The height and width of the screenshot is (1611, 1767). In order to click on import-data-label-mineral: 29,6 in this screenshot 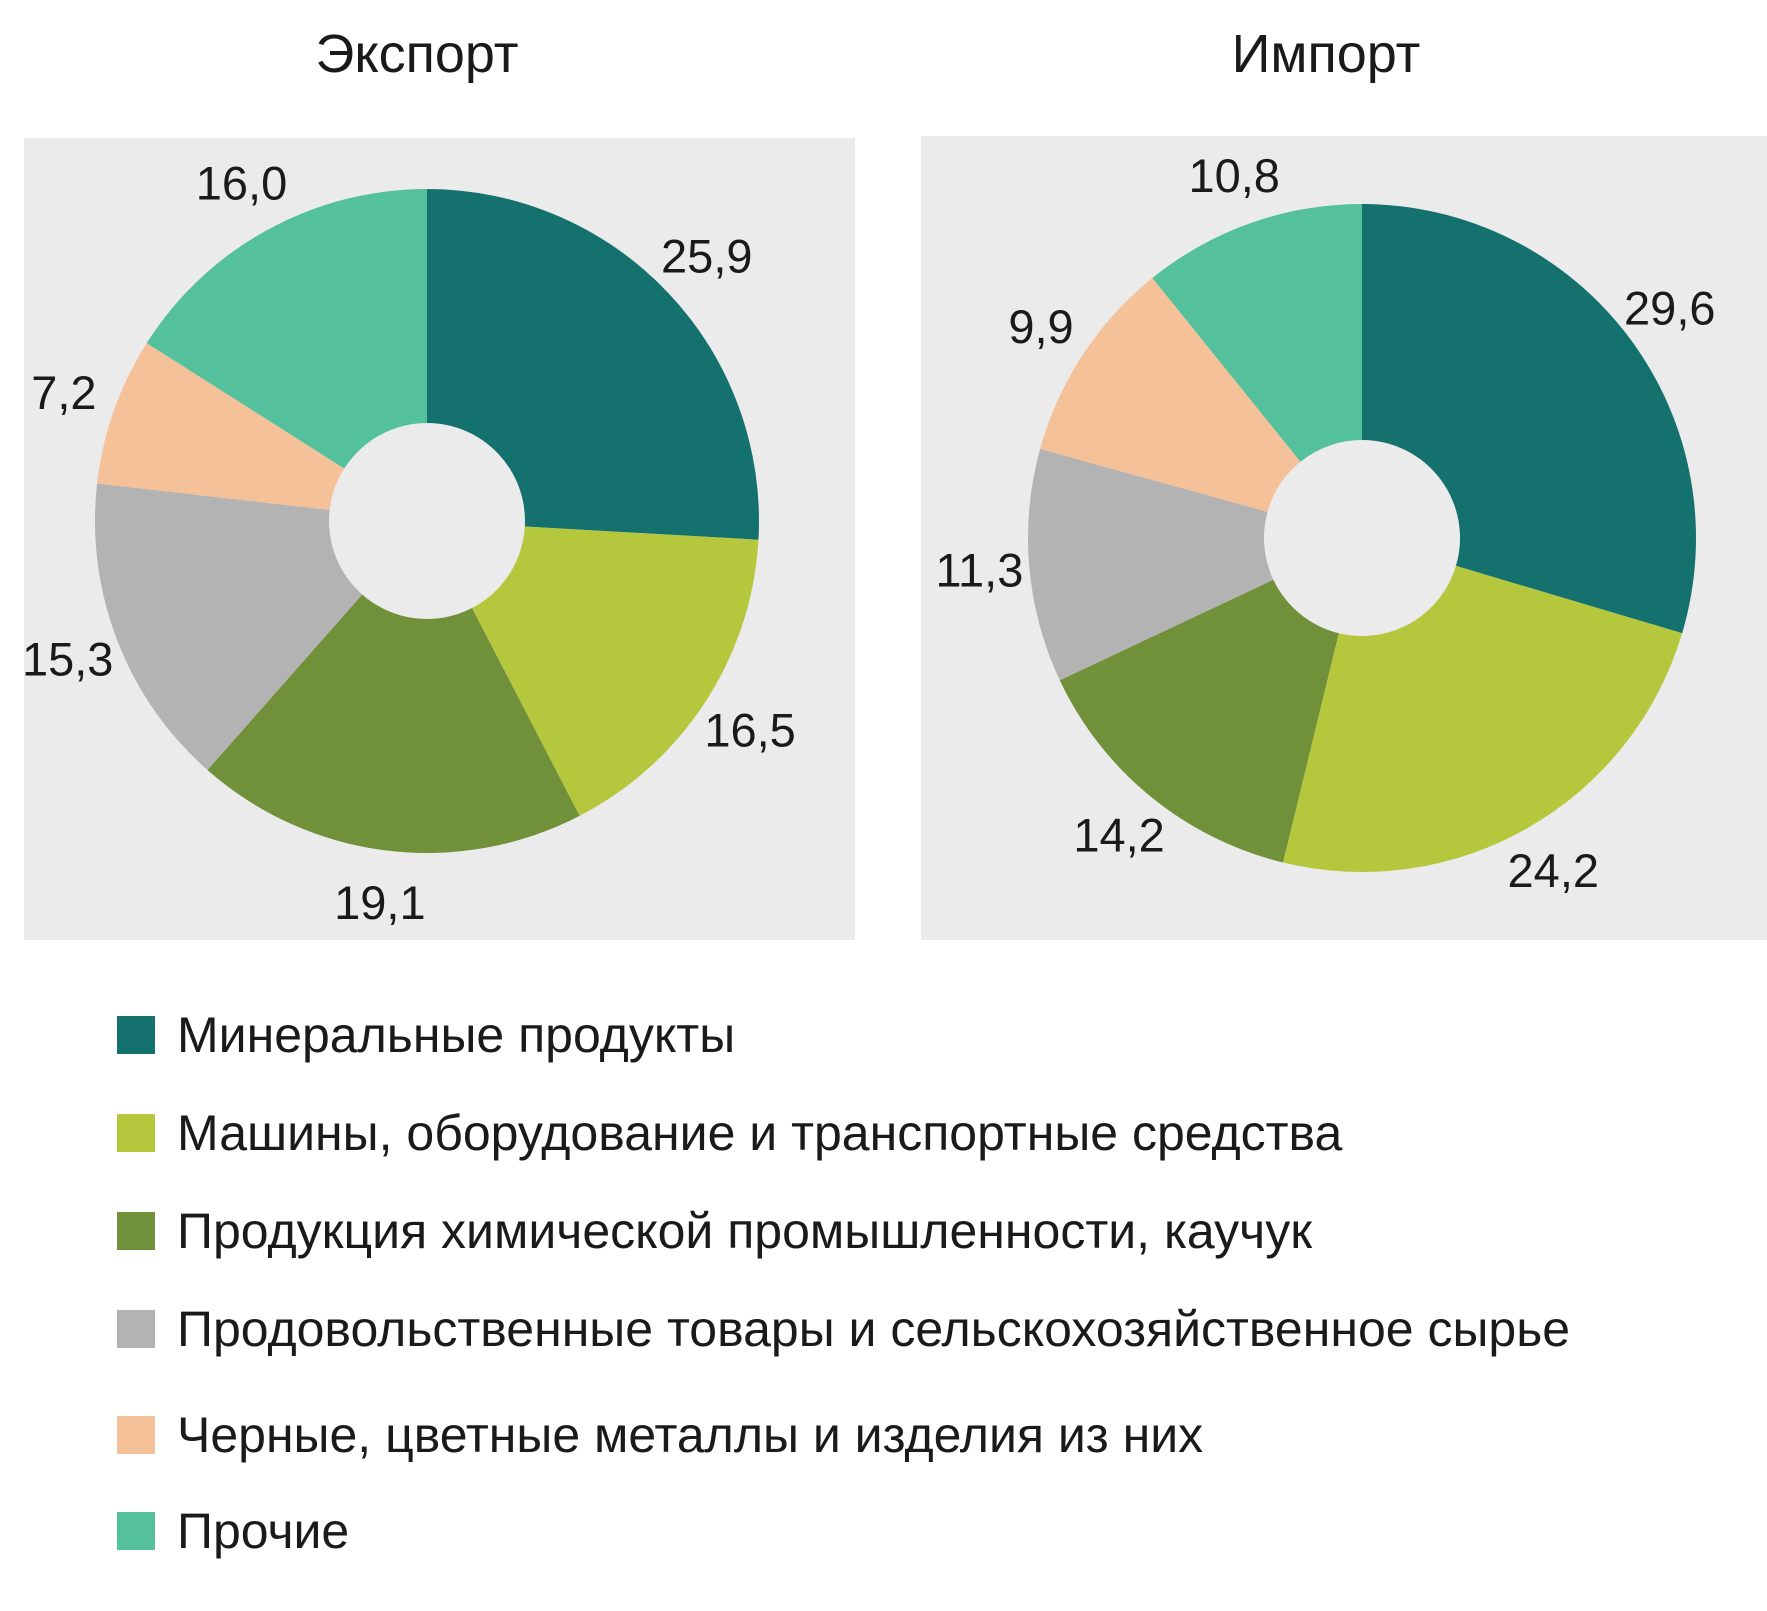, I will do `click(1669, 307)`.